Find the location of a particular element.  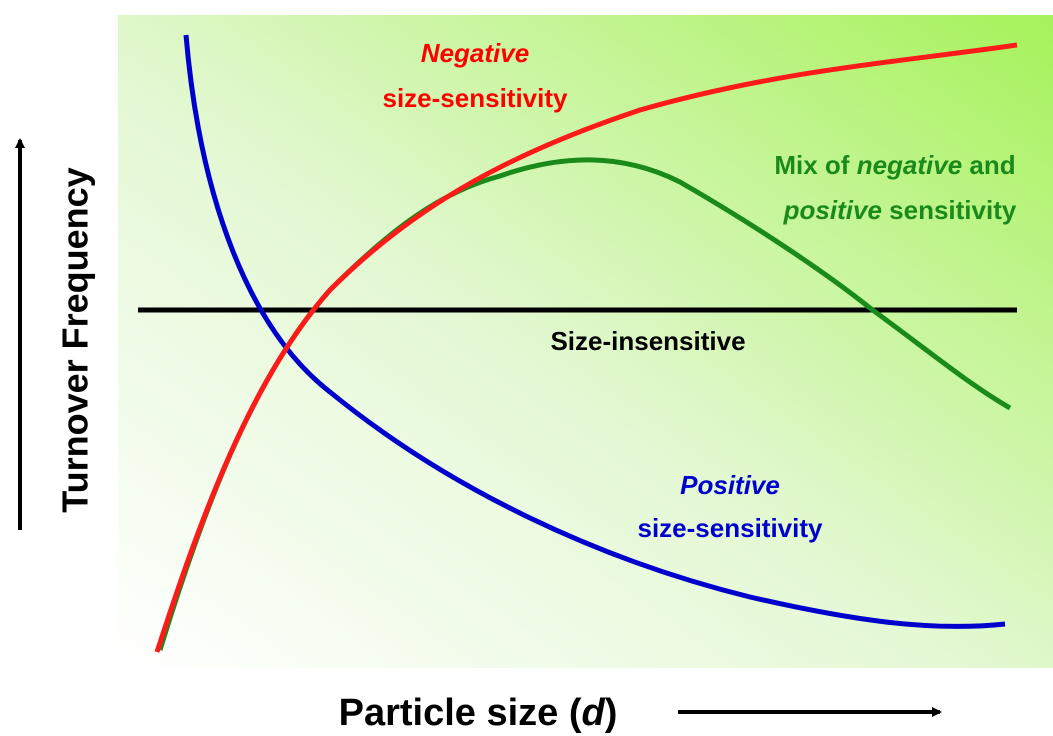

x-axis-text: ) is located at coordinates (611, 713).